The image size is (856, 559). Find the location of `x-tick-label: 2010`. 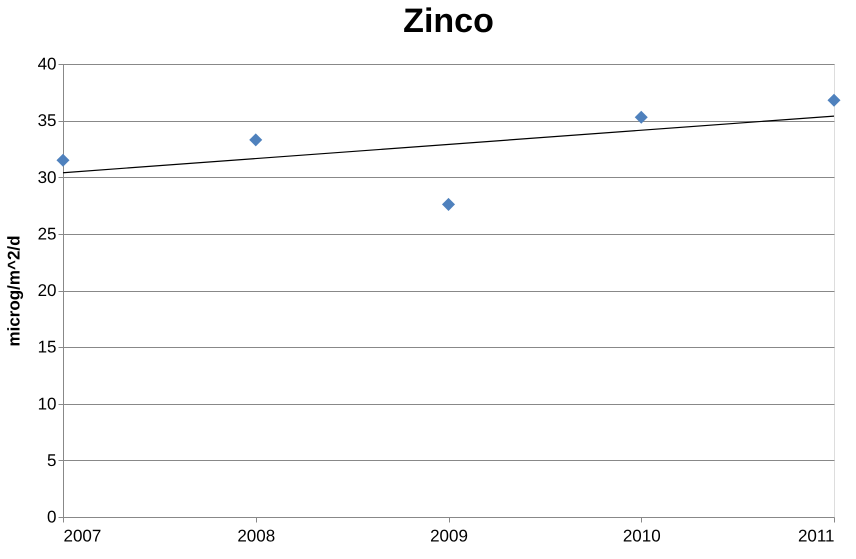

x-tick-label: 2010 is located at coordinates (641, 536).